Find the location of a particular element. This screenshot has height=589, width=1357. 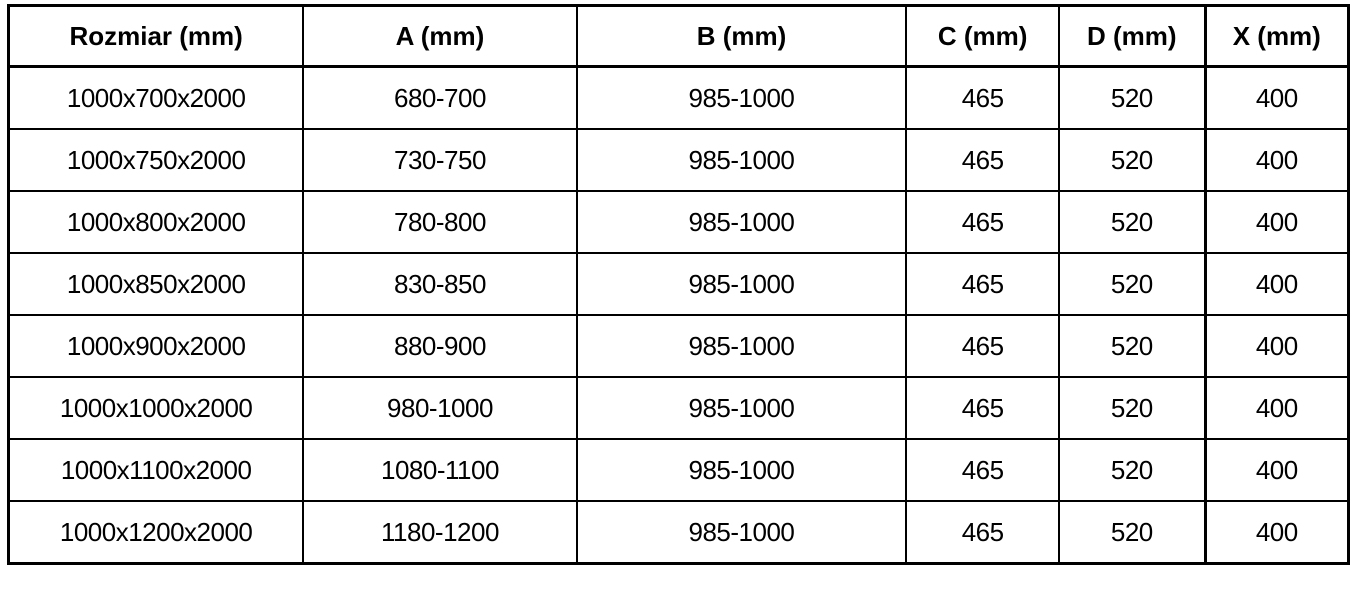

column-header-x: X (mm) is located at coordinates (1276, 36).